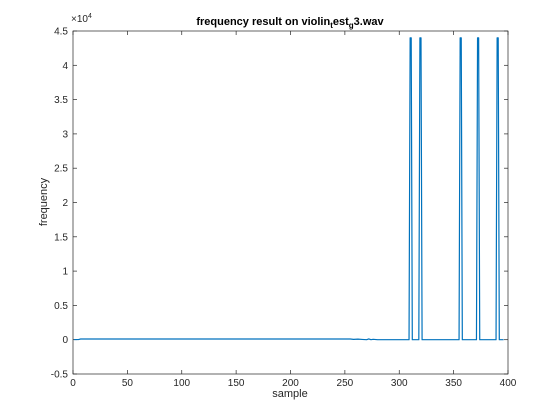  I want to click on x-tick-label: 350, so click(453, 383).